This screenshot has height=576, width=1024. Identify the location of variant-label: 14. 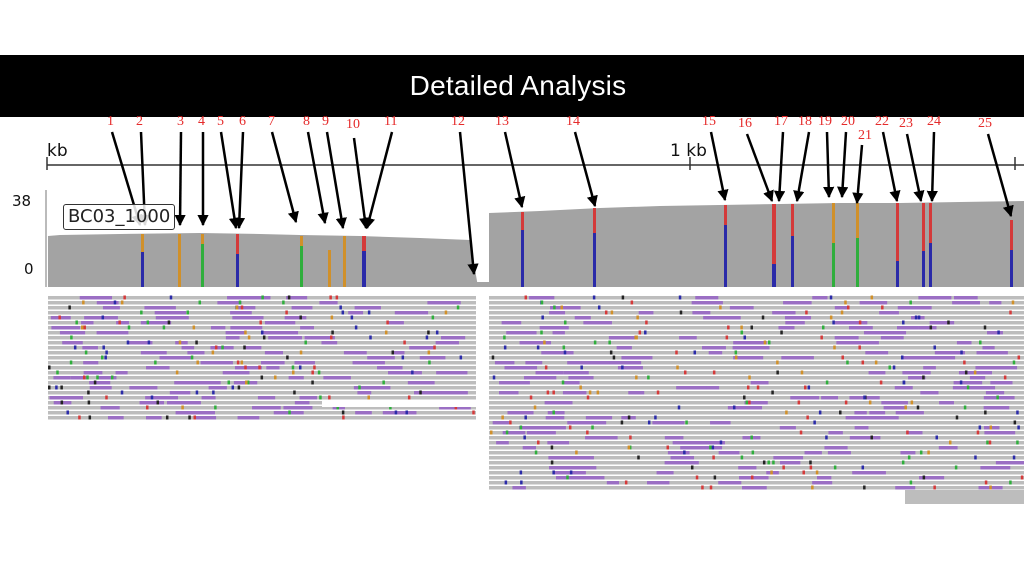
(573, 121).